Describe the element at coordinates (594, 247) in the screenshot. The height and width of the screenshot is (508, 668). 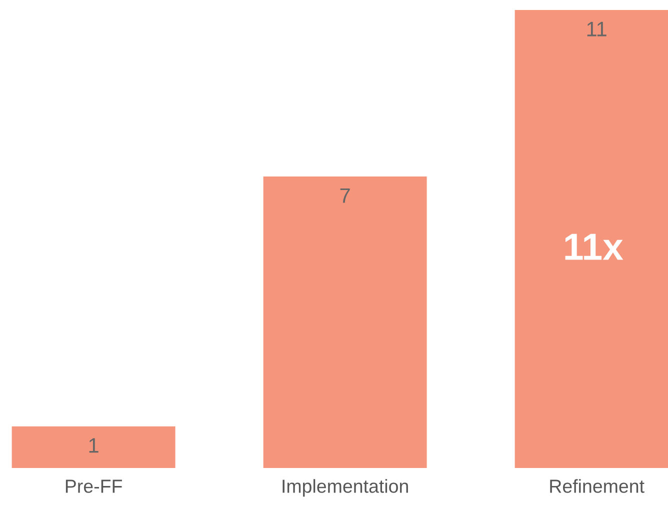
I see `annotation: 11x` at that location.